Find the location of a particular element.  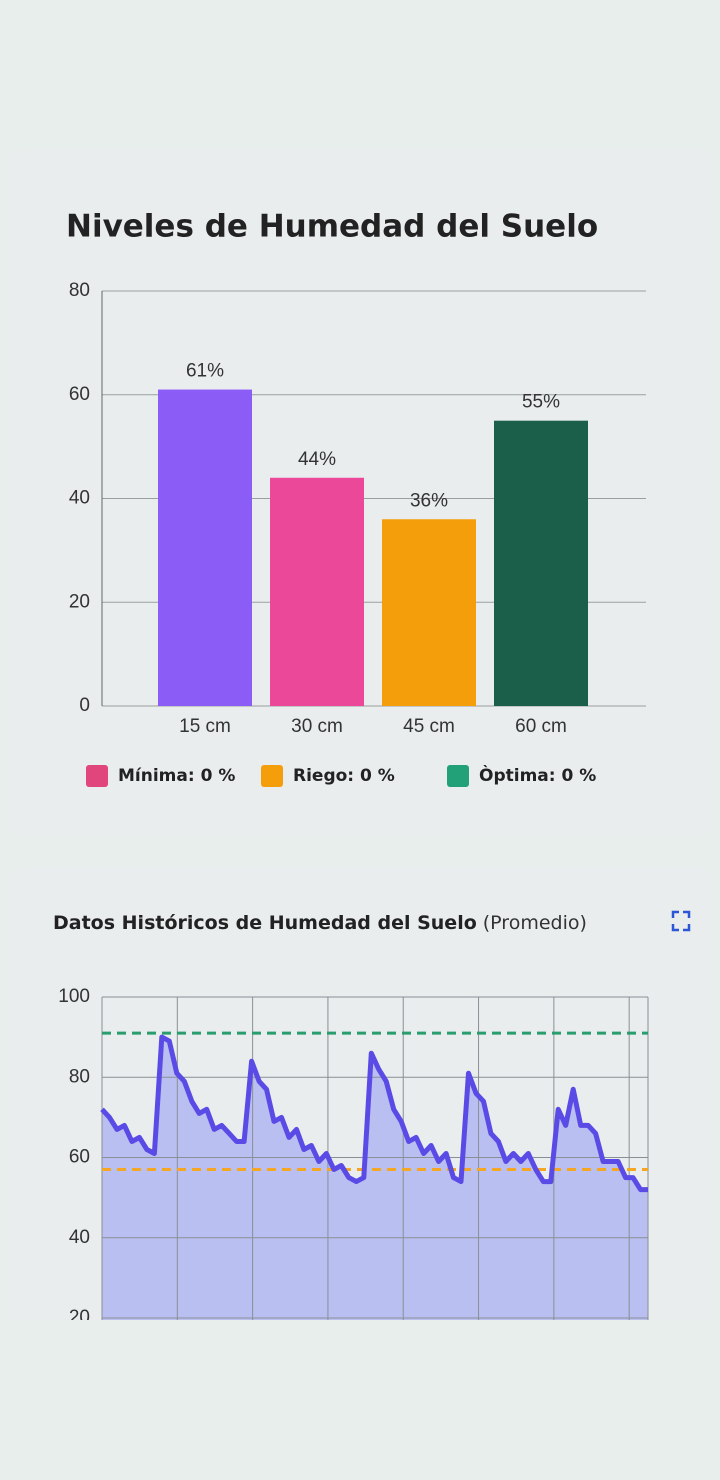

area-fill is located at coordinates (375, 1178).